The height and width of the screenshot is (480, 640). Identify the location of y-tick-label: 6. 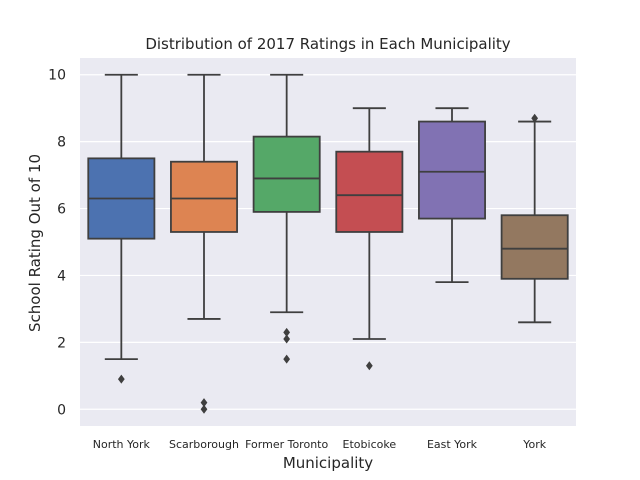
(61, 210).